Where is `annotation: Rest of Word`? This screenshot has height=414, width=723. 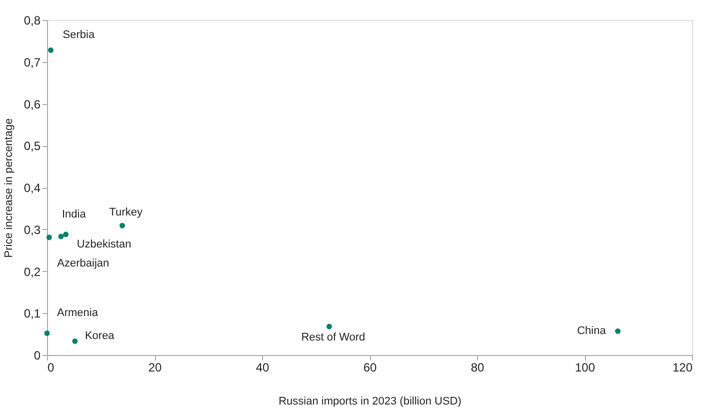 annotation: Rest of Word is located at coordinates (333, 338).